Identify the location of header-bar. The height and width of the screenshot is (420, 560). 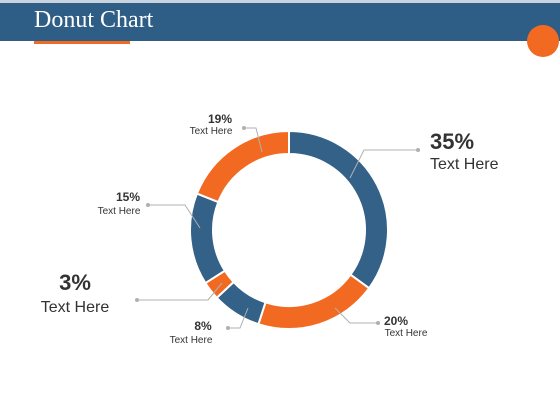
(280, 20).